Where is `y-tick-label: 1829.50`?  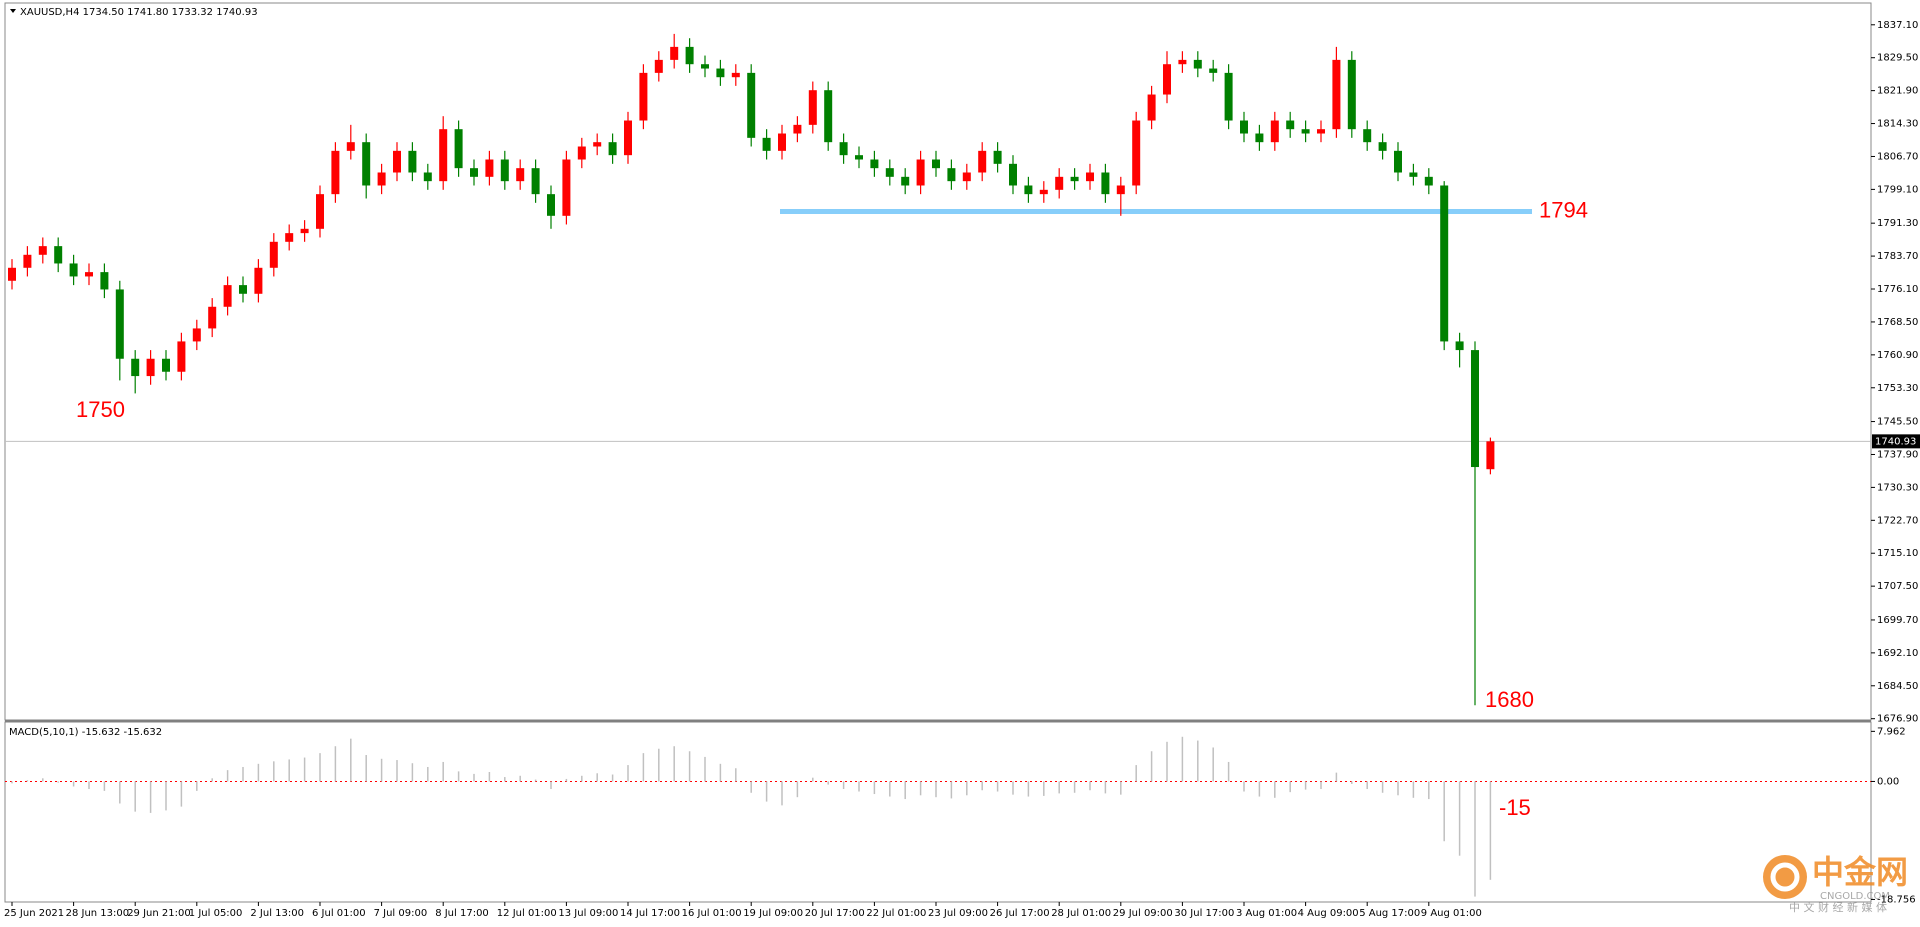
y-tick-label: 1829.50 is located at coordinates (1897, 58).